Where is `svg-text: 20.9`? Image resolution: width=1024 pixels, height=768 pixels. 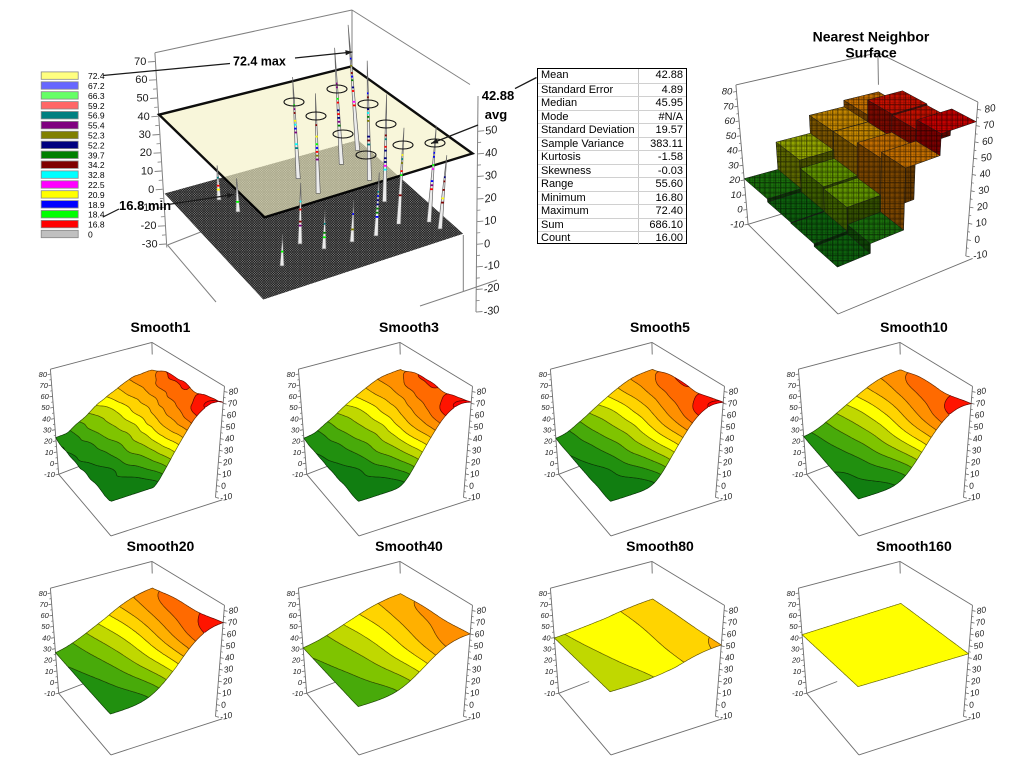 svg-text: 20.9 is located at coordinates (96, 195).